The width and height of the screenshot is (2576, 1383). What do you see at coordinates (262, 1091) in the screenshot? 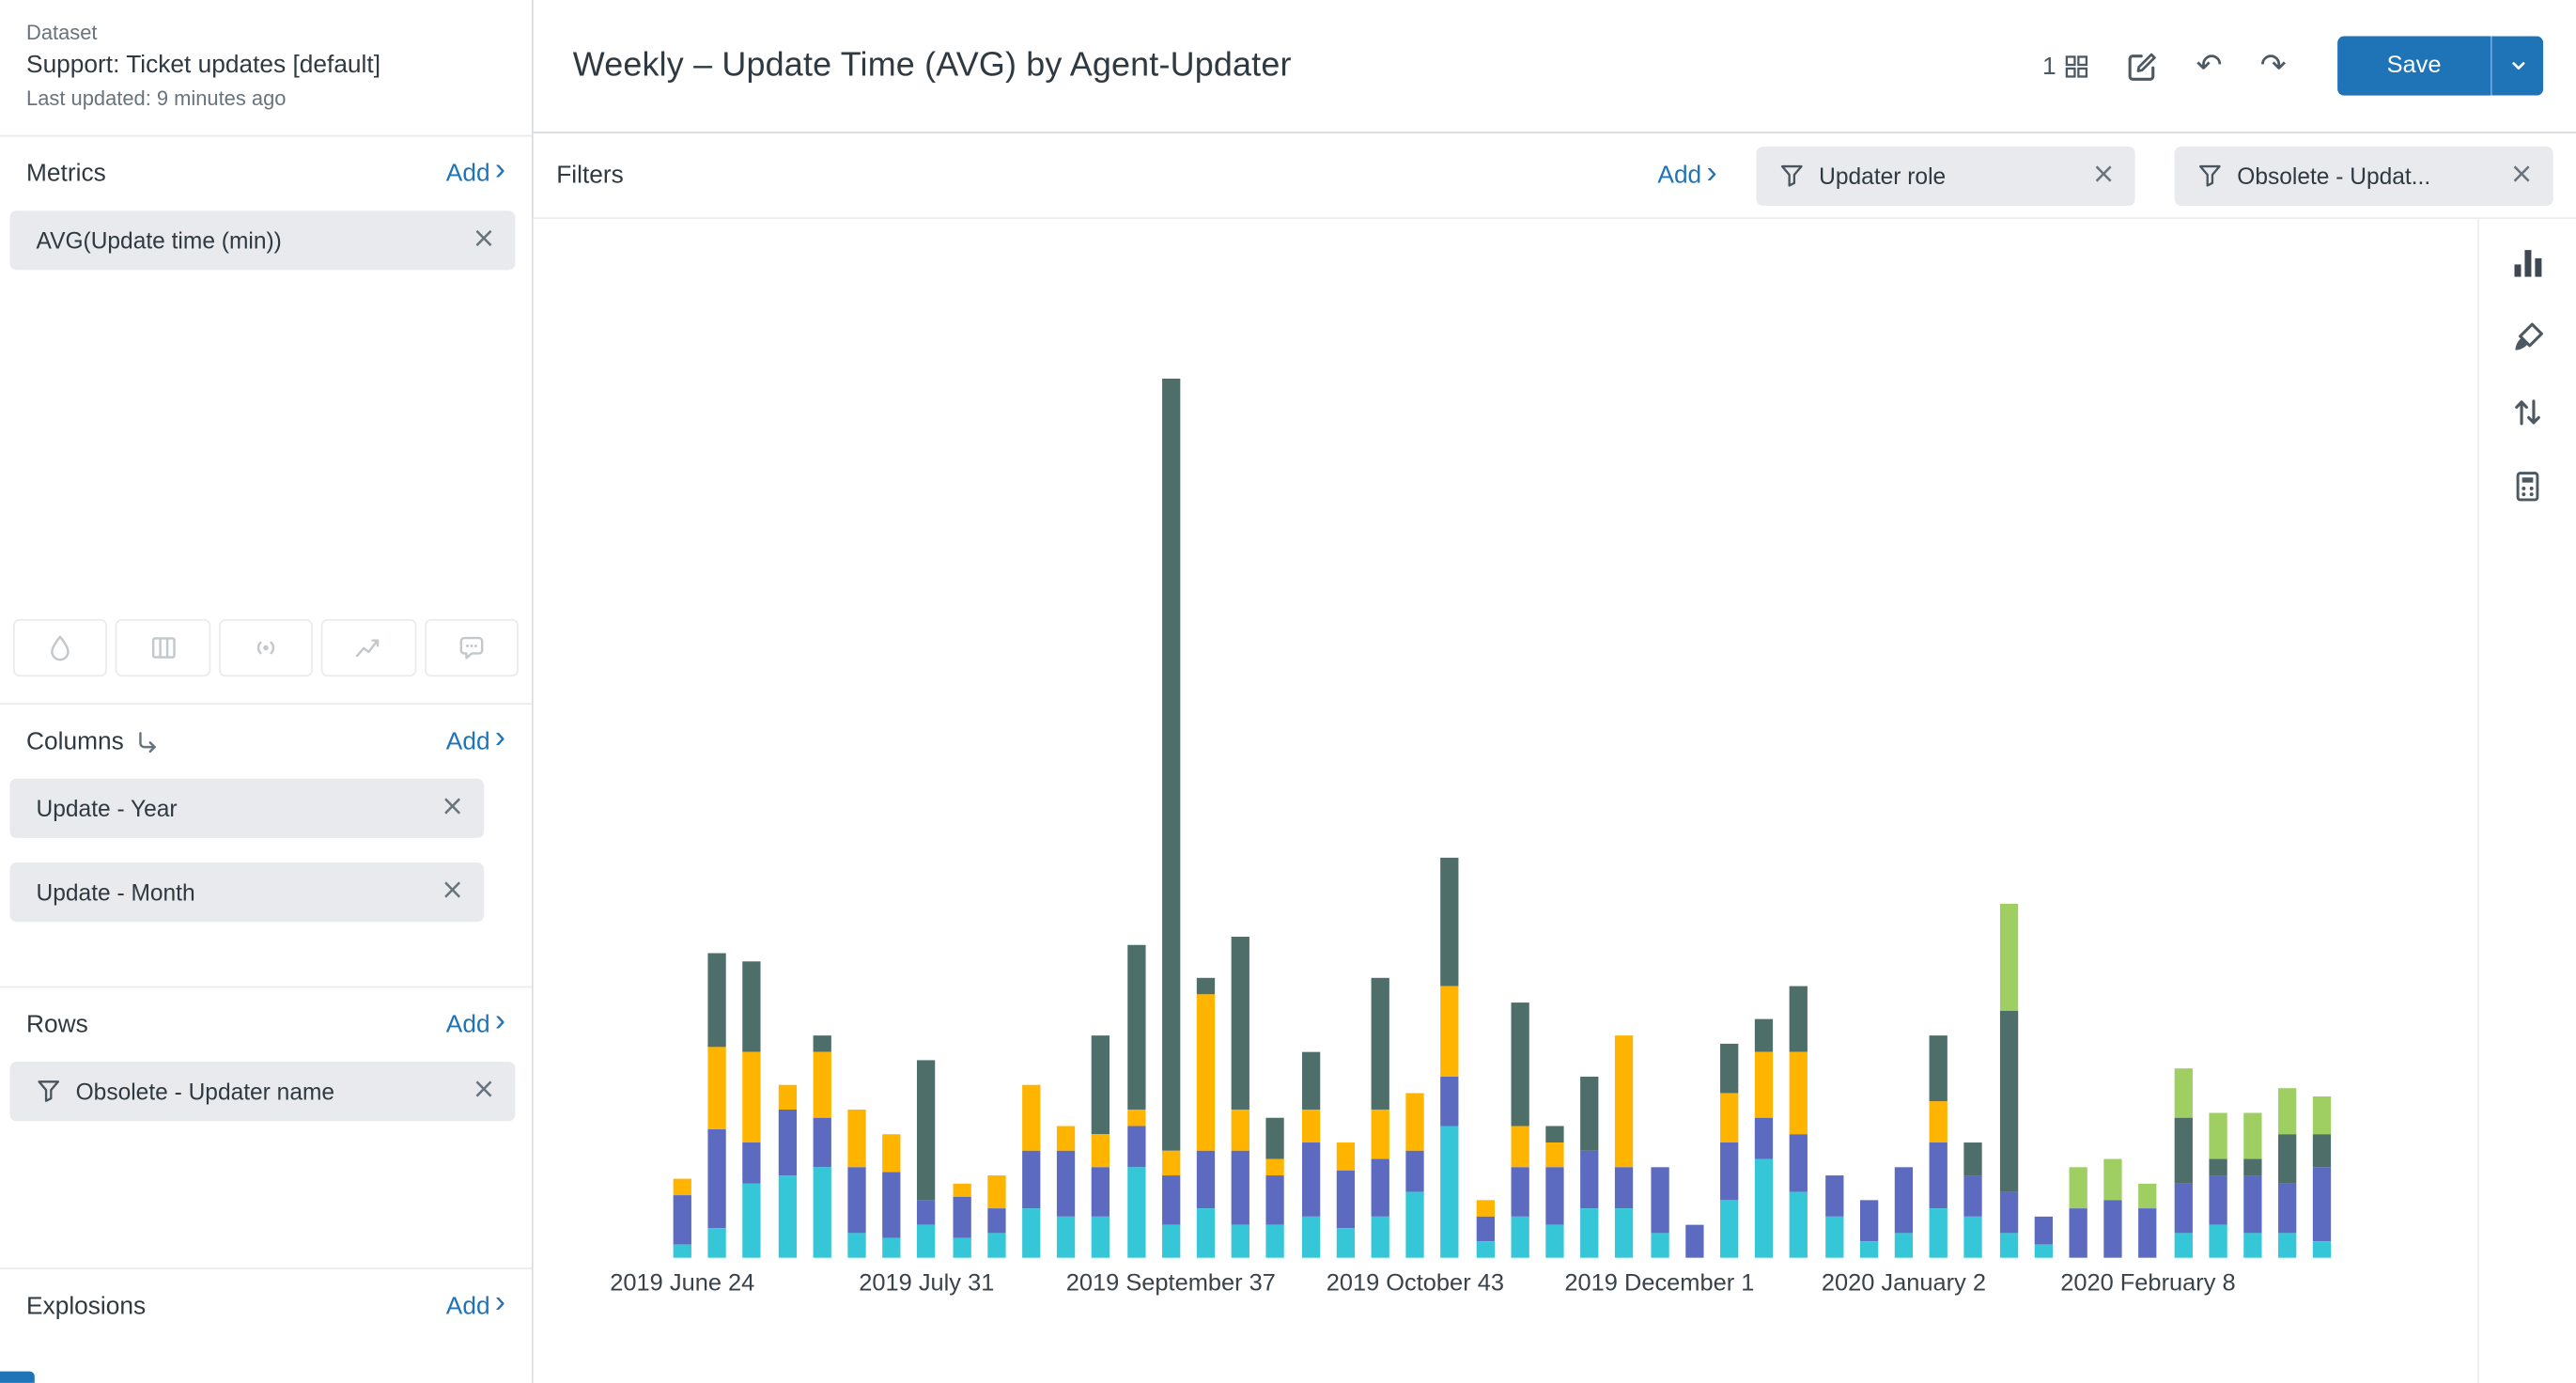
I see `row-chip: Obsolete - Updater name ×` at bounding box center [262, 1091].